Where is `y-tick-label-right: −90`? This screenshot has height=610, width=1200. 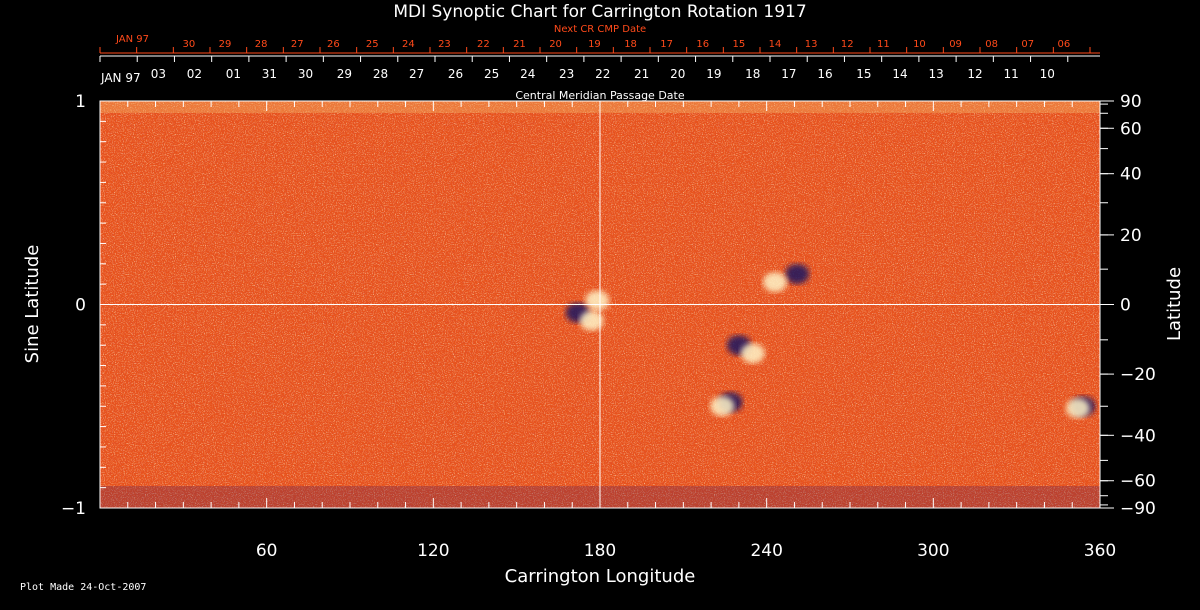
y-tick-label-right: −90 is located at coordinates (1138, 509).